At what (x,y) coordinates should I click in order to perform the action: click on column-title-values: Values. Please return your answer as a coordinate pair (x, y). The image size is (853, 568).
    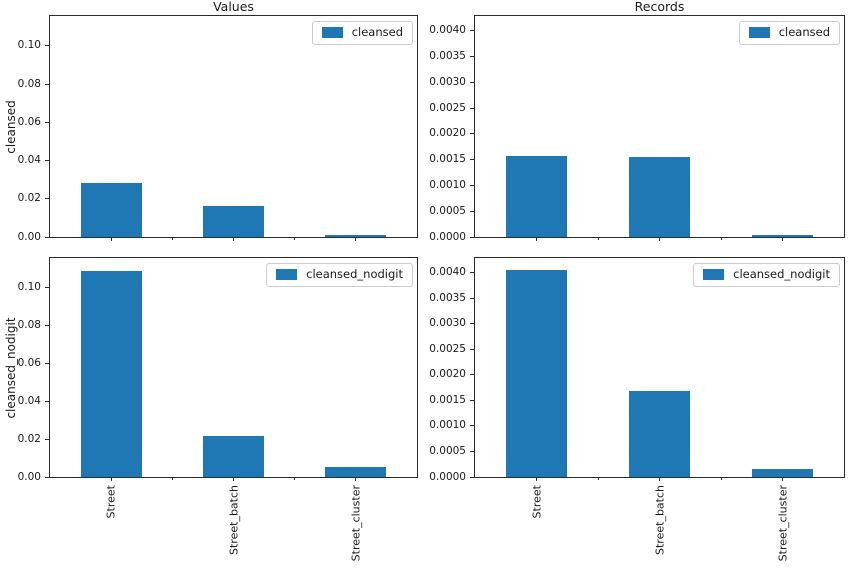
    Looking at the image, I should click on (233, 7).